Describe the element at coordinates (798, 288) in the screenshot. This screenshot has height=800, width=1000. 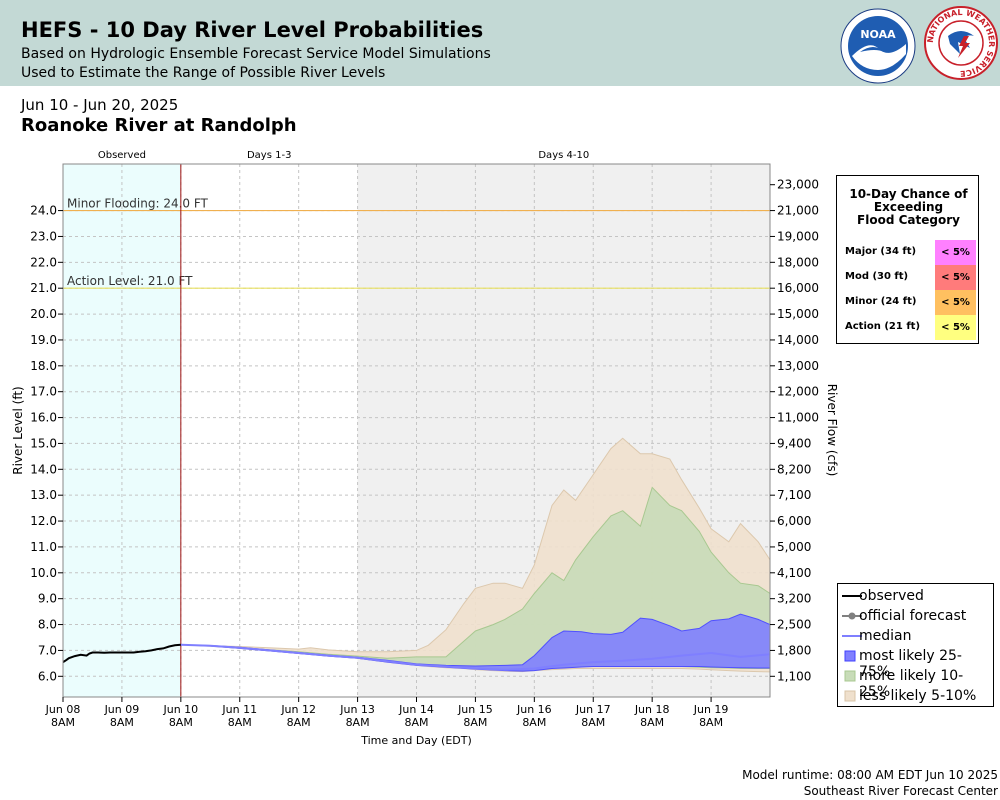
I see `flow-tick-label: 16,000` at that location.